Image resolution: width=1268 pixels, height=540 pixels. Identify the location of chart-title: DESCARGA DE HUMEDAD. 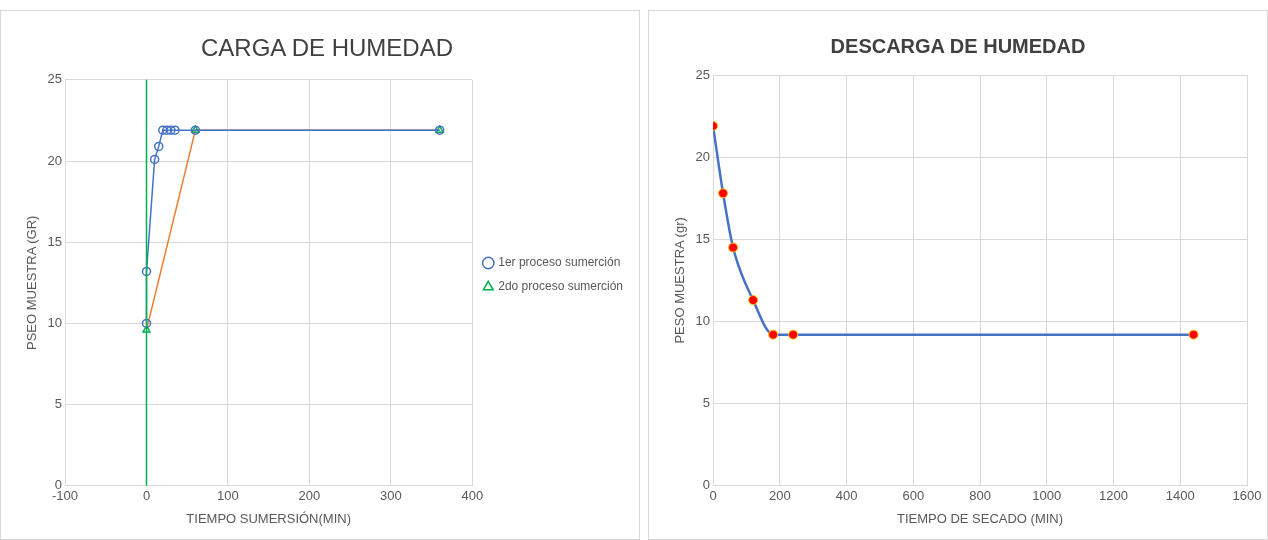
(958, 45).